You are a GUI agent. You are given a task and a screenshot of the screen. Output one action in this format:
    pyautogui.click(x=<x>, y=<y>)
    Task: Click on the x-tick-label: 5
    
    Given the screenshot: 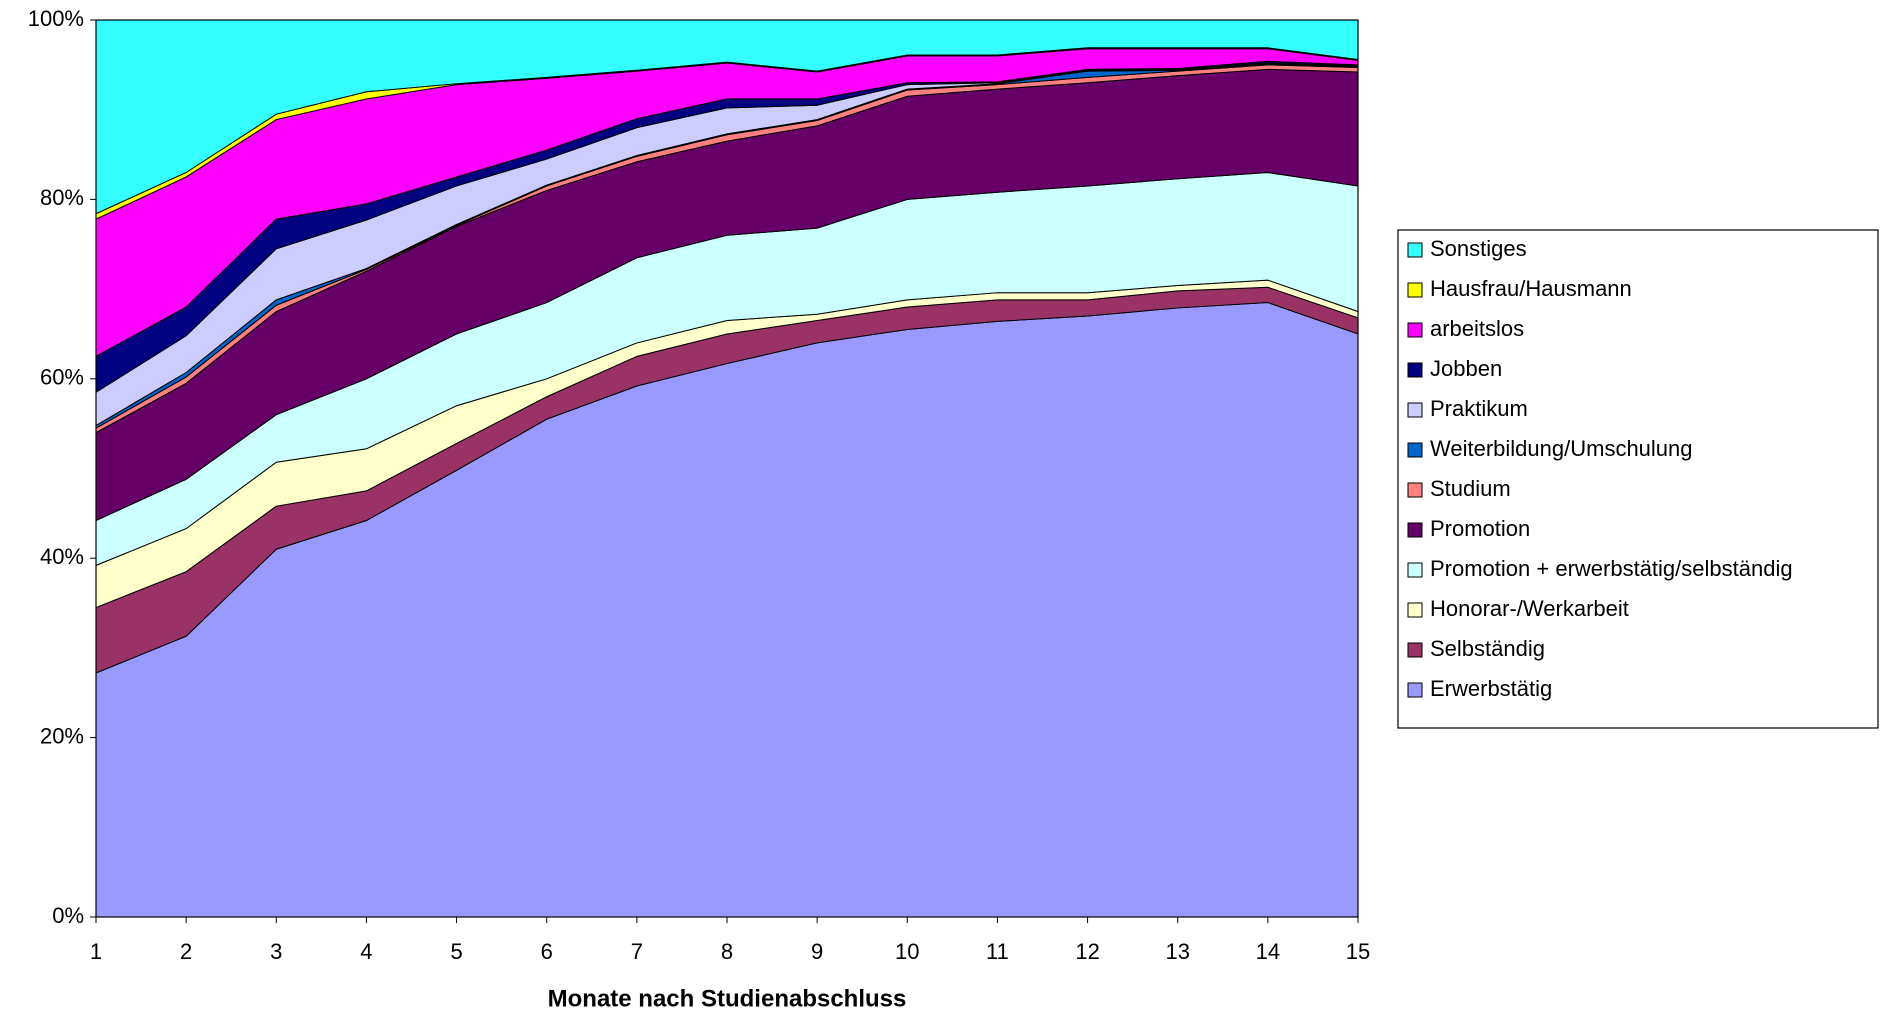 What is the action you would take?
    pyautogui.click(x=456, y=951)
    